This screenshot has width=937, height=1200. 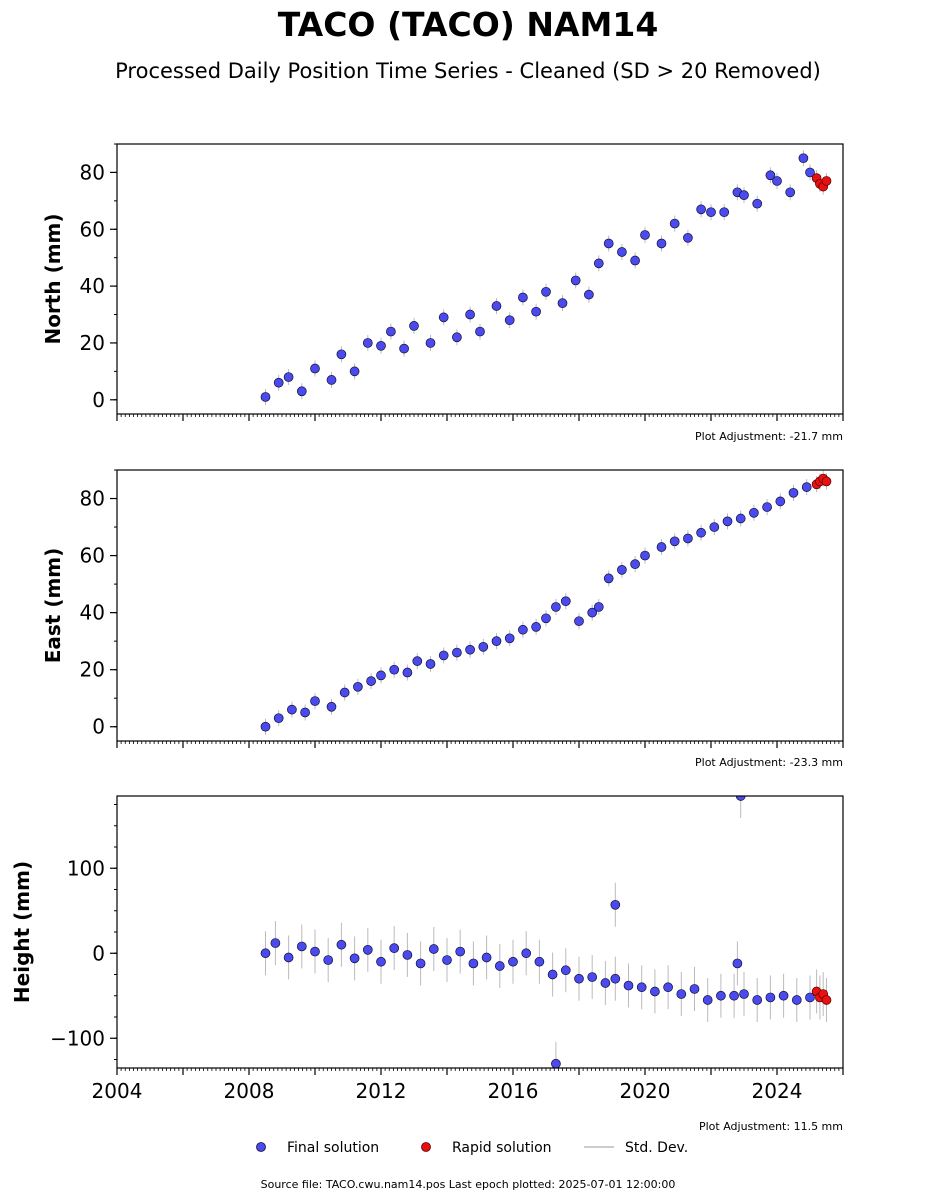 What do you see at coordinates (261, 1147) in the screenshot?
I see `legend-final-marker` at bounding box center [261, 1147].